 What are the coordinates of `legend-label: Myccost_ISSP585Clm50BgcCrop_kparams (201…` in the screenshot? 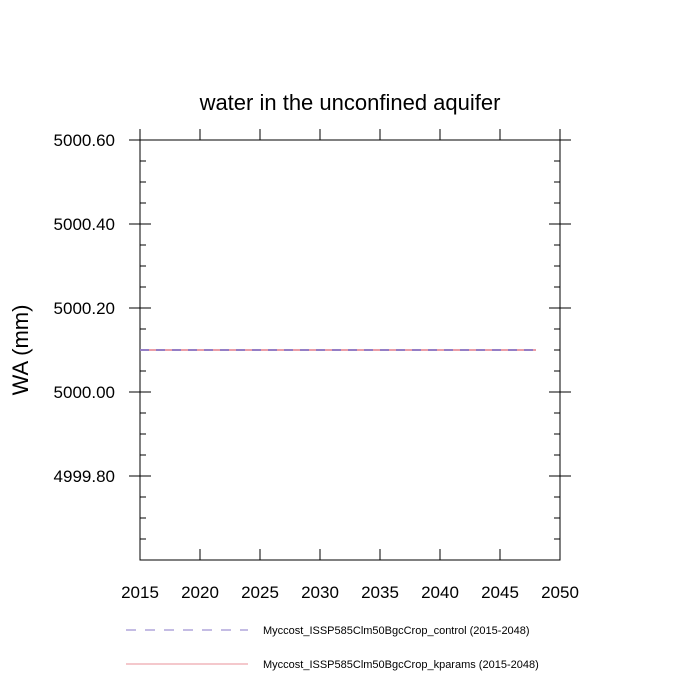 It's located at (401, 665).